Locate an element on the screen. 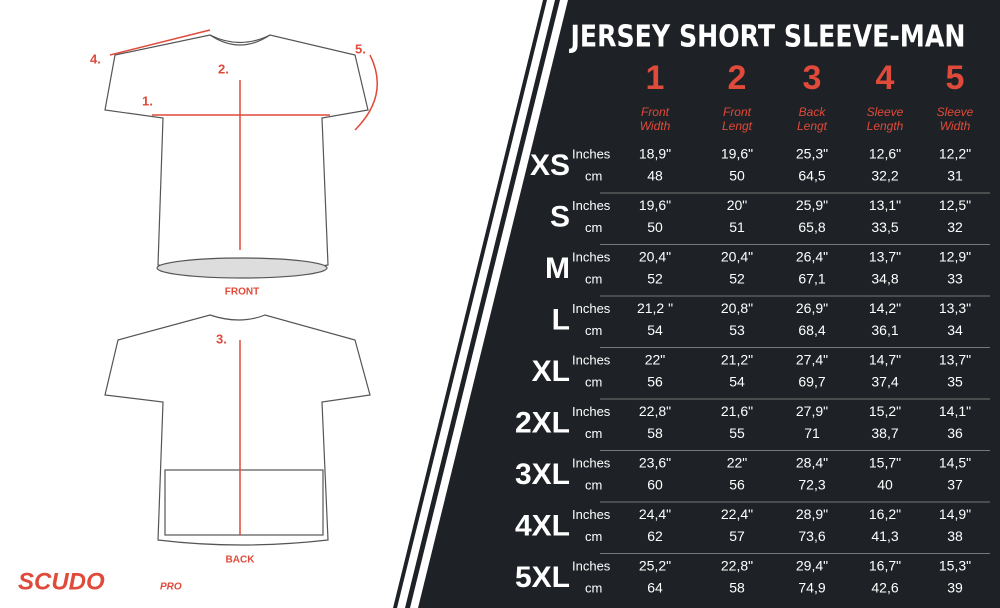  inch-value: 20,8" is located at coordinates (737, 308).